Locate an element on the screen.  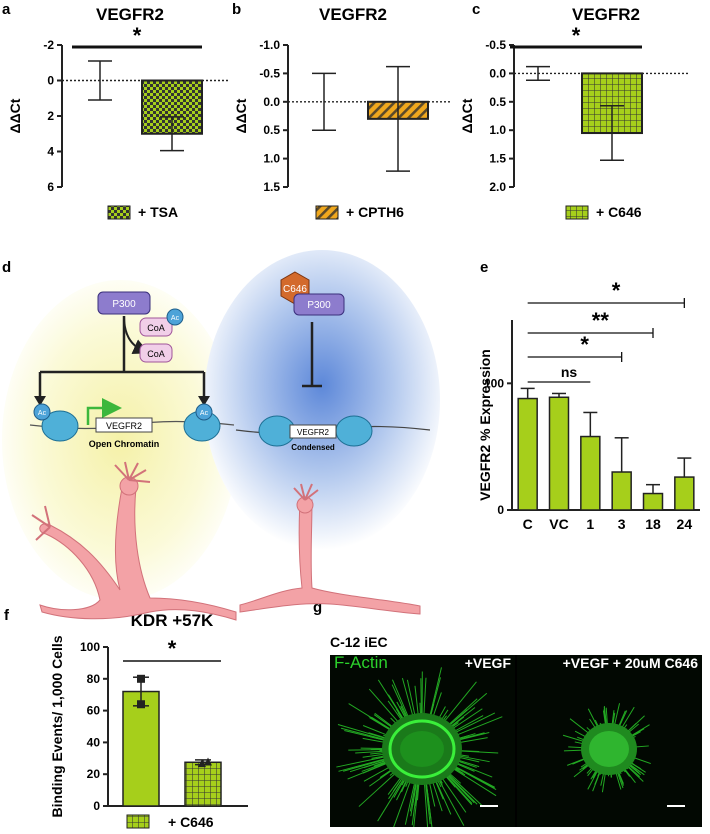
y-tick-label: 20 is located at coordinates (94, 774).